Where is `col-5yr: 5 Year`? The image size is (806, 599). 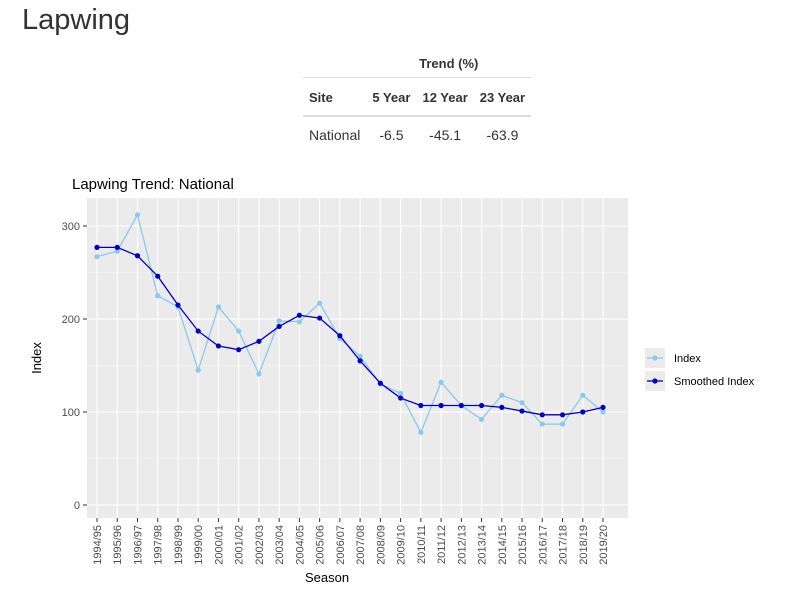 col-5yr: 5 Year is located at coordinates (391, 97).